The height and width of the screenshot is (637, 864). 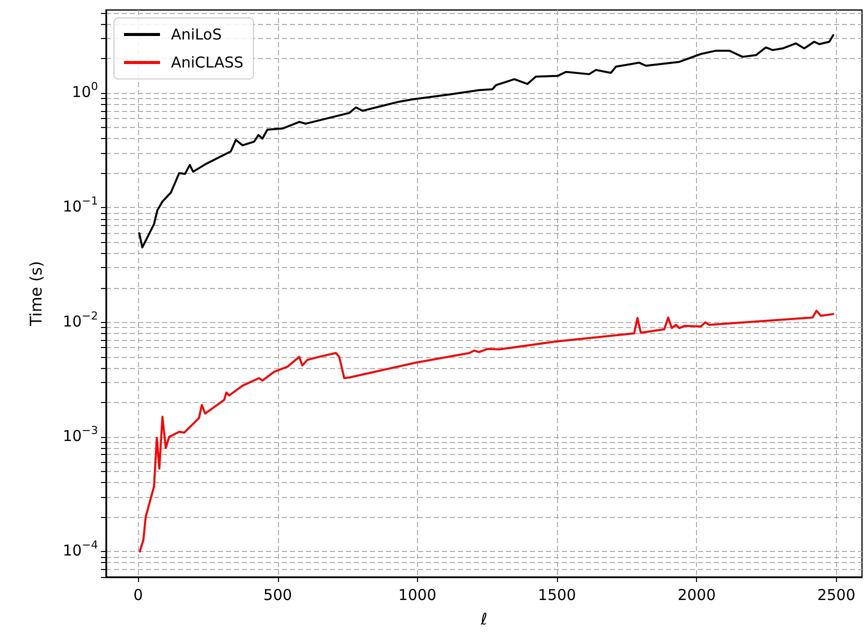 I want to click on x-axis-title: ℓ, so click(x=484, y=619).